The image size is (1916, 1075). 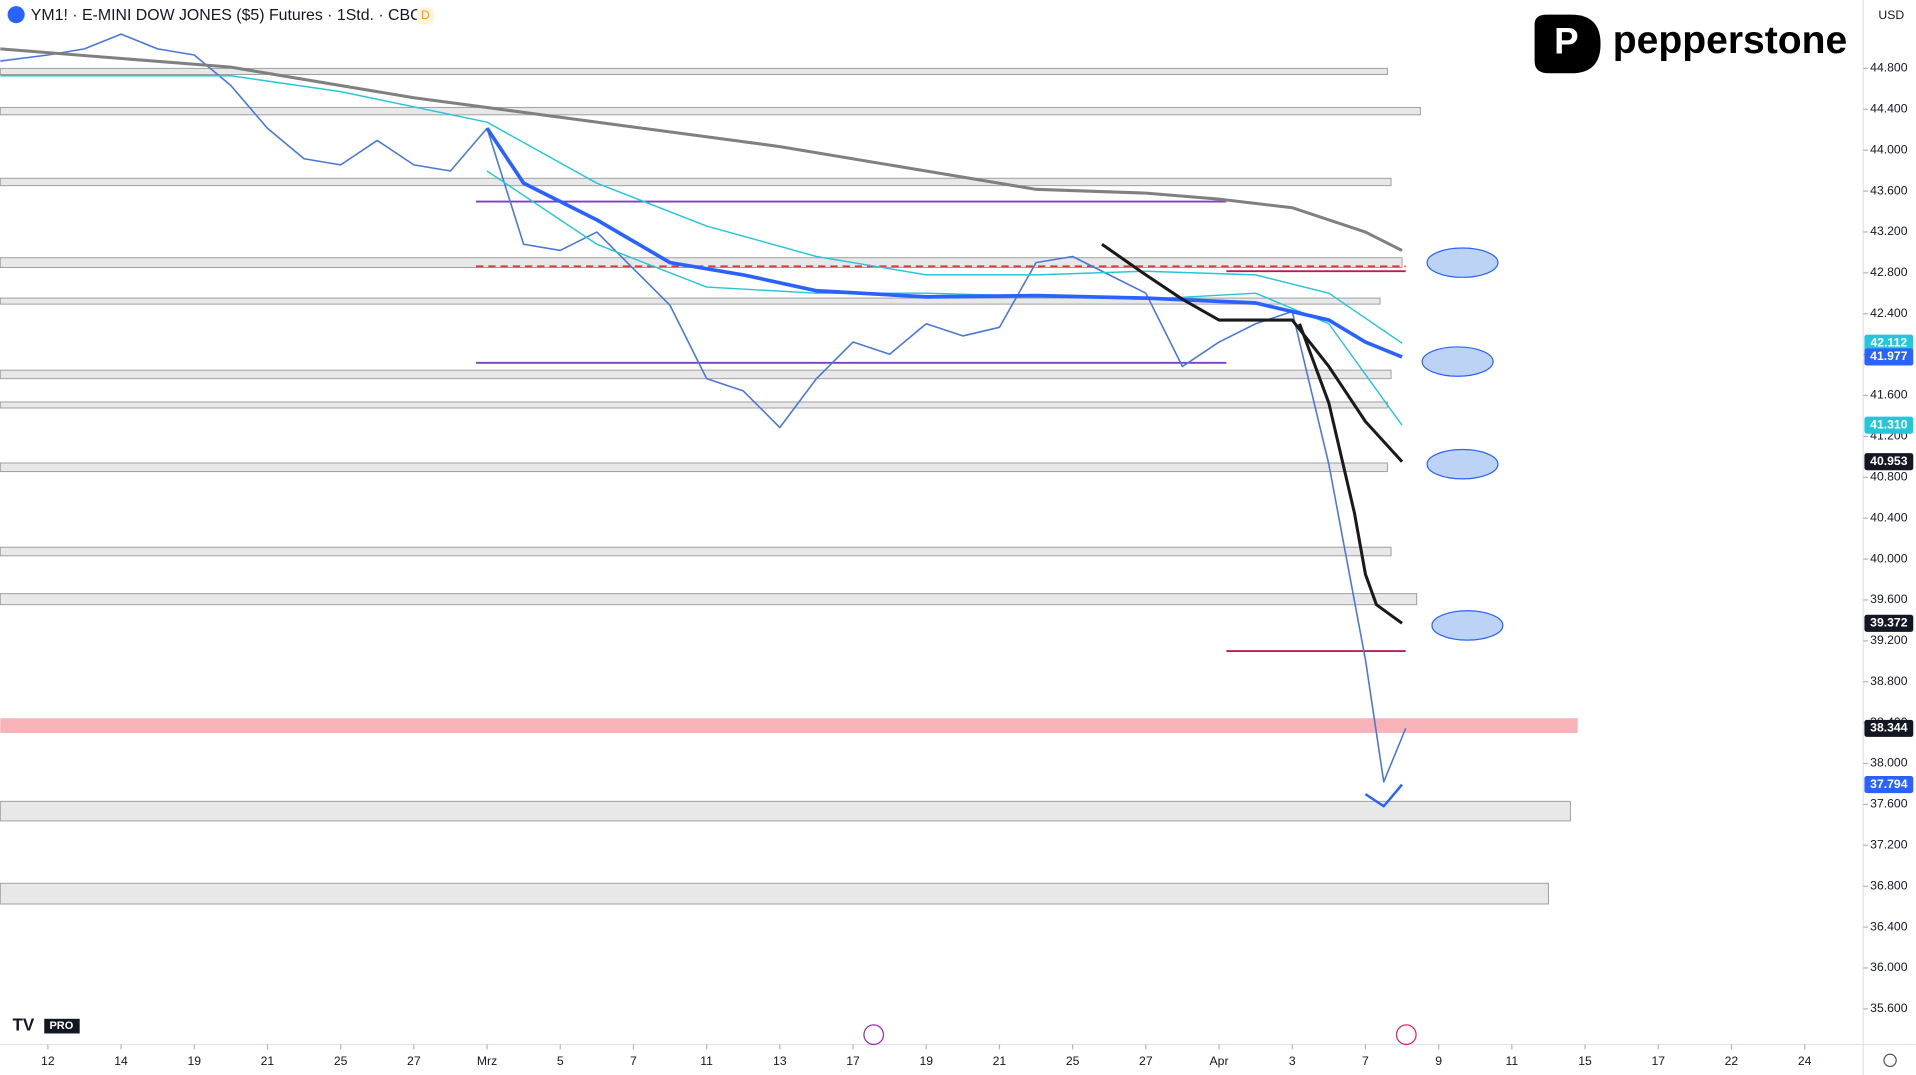 I want to click on badge: D, so click(x=425, y=15).